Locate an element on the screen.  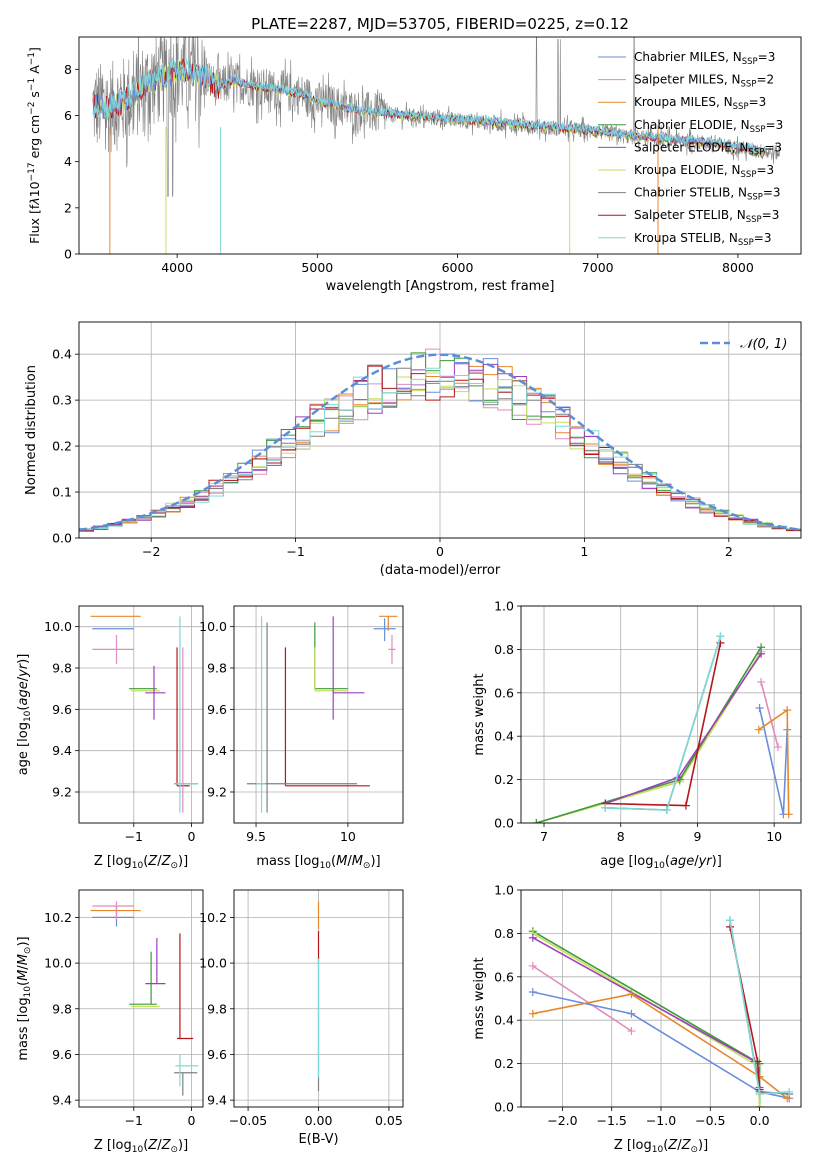
legend-label-chabrier_miles: Chabrier MILES, NSSP=3 is located at coordinates (704, 58).